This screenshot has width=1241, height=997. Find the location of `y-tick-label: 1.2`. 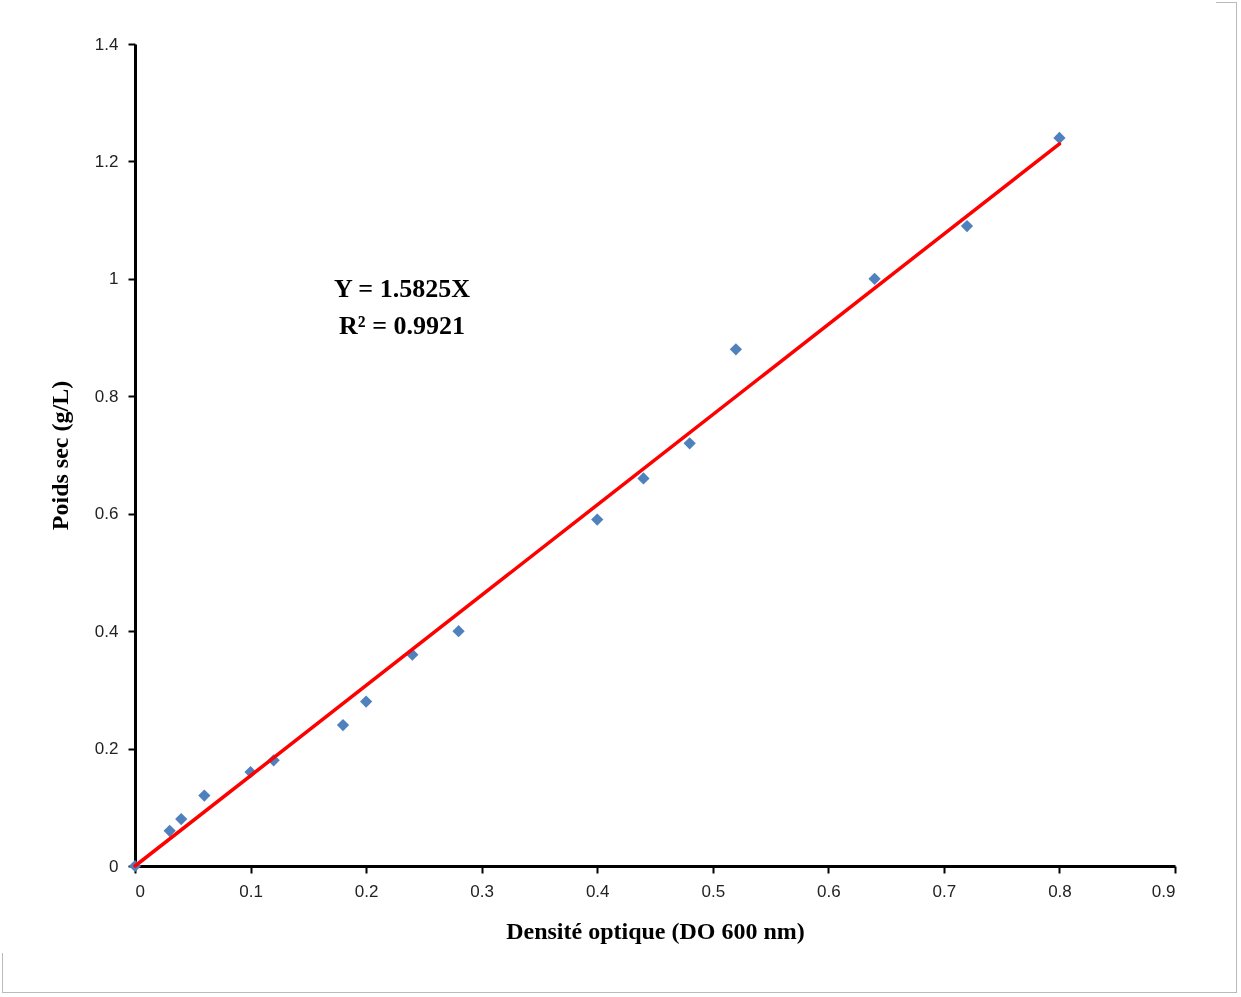

y-tick-label: 1.2 is located at coordinates (106, 161).